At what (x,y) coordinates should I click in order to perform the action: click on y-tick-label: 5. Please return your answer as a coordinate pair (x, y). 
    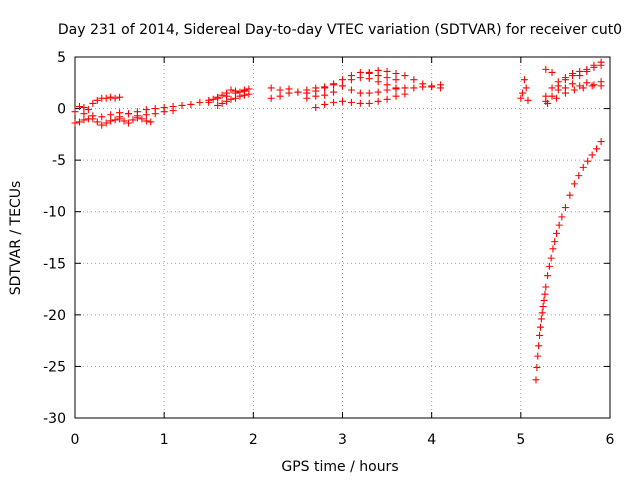
    Looking at the image, I should click on (61, 58).